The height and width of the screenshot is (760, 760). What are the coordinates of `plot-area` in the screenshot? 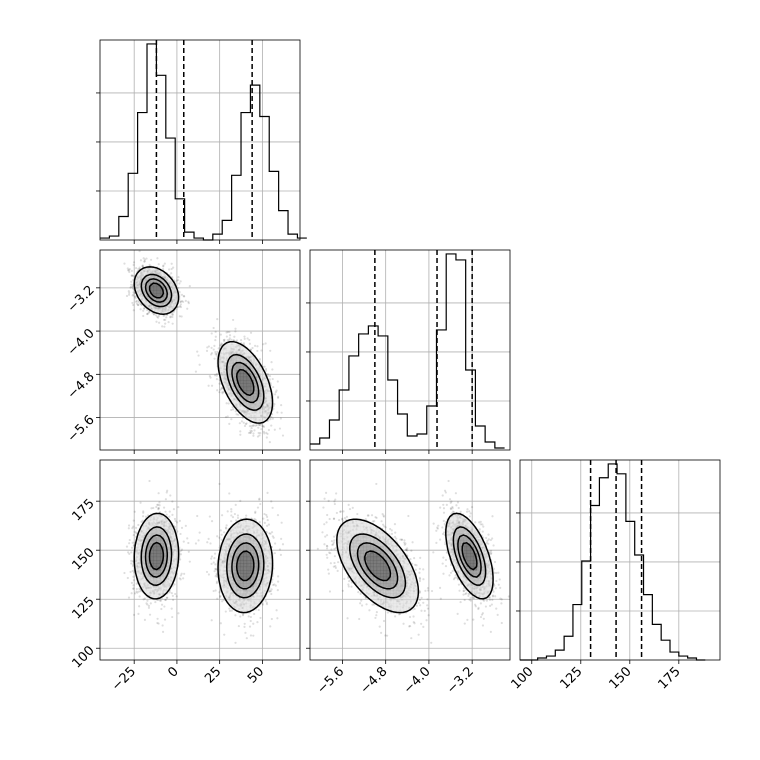 It's located at (204, 561).